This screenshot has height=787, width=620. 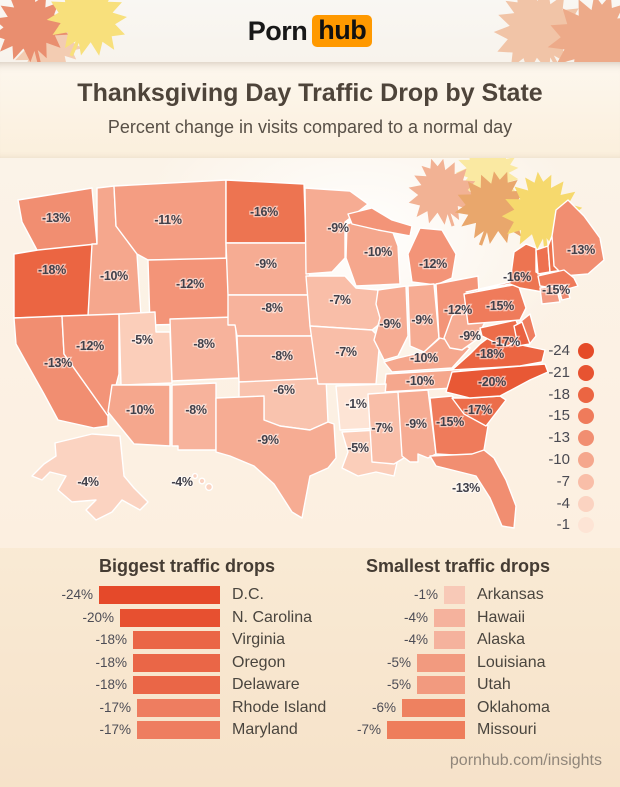 I want to click on map-value-label-mt: -11%, so click(x=167, y=220).